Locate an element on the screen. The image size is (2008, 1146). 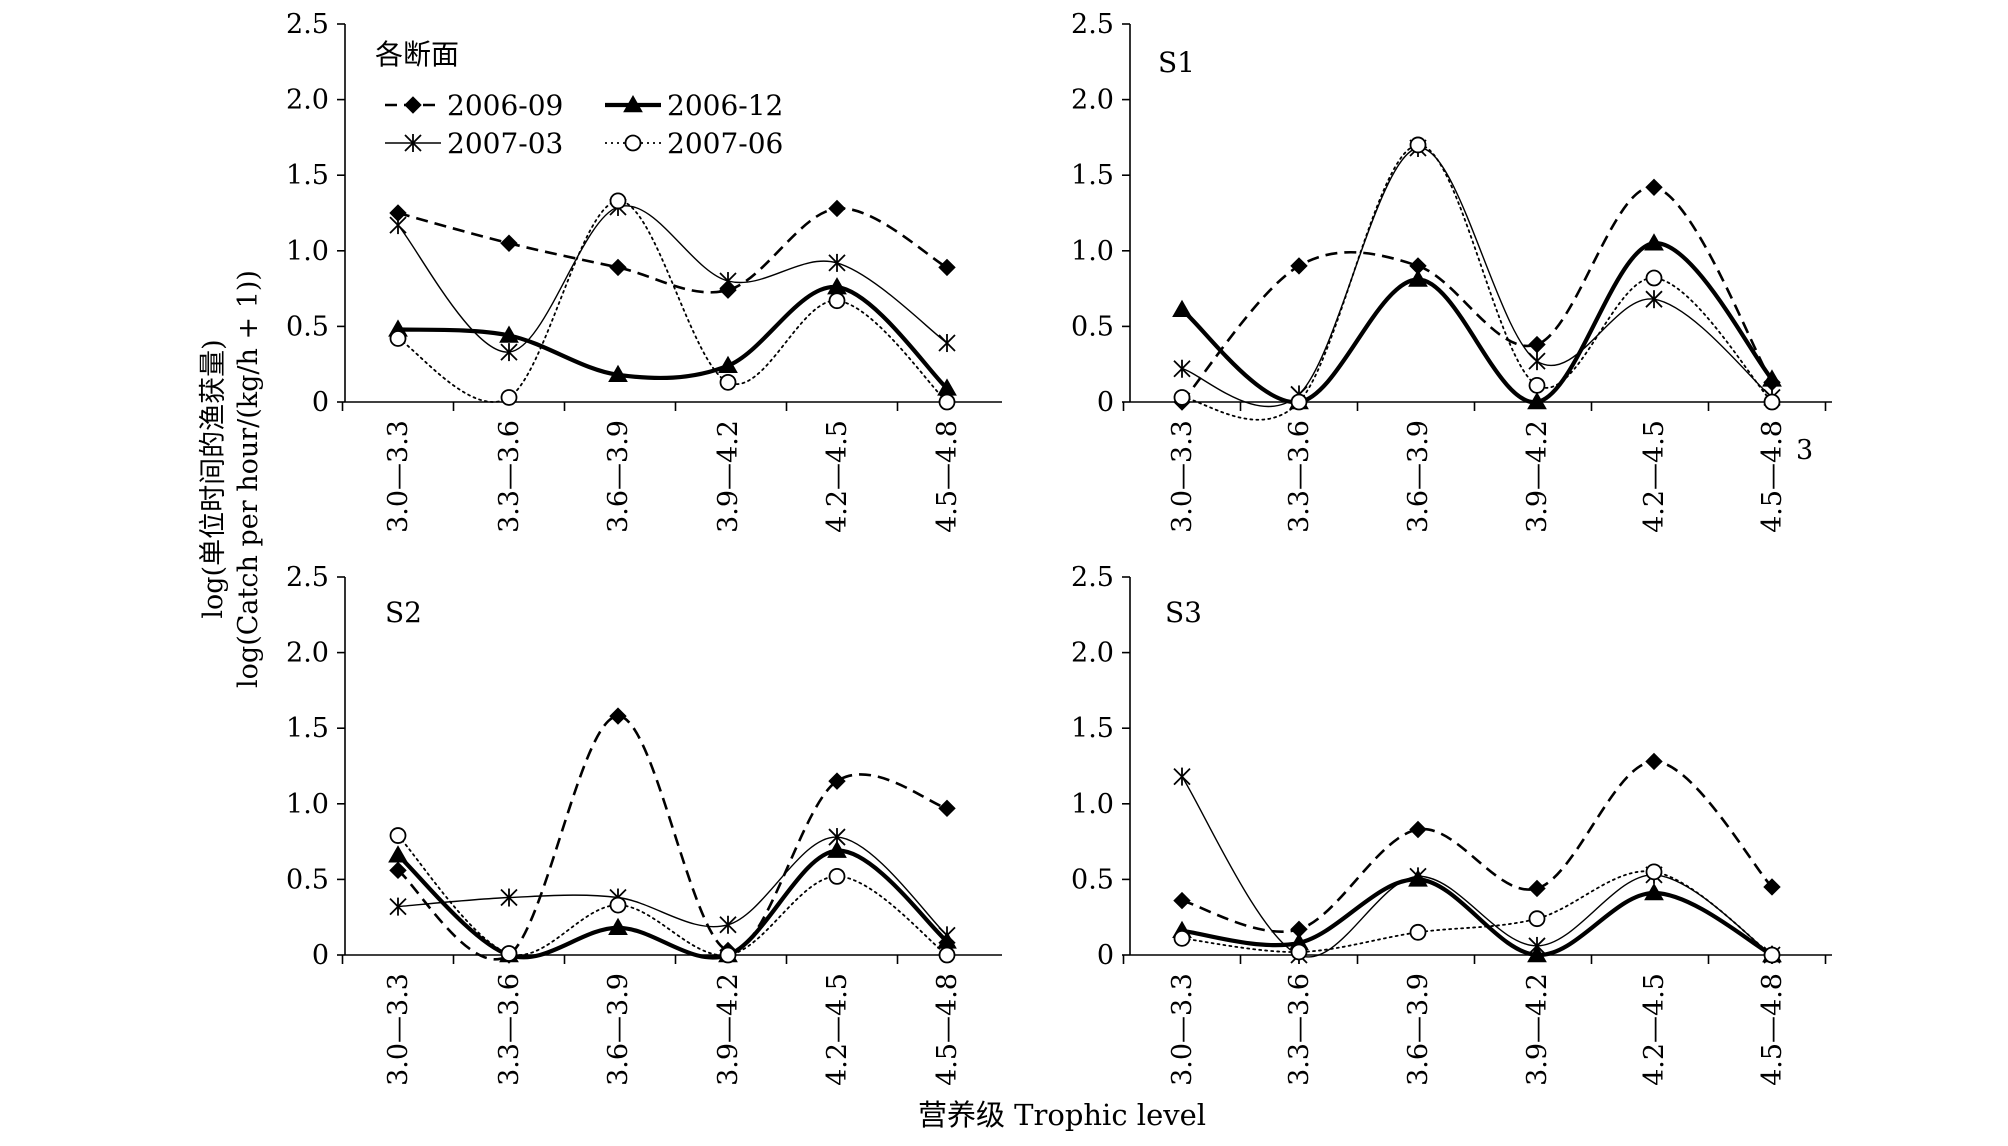
x-axis-title: 营养级 Trophic level is located at coordinates (1062, 1115).